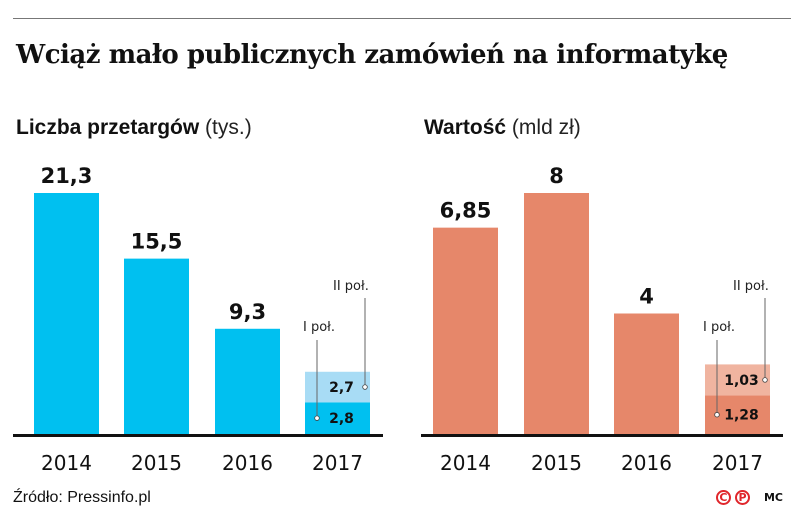 The height and width of the screenshot is (530, 805). I want to click on right-value-label-2015: 8, so click(556, 176).